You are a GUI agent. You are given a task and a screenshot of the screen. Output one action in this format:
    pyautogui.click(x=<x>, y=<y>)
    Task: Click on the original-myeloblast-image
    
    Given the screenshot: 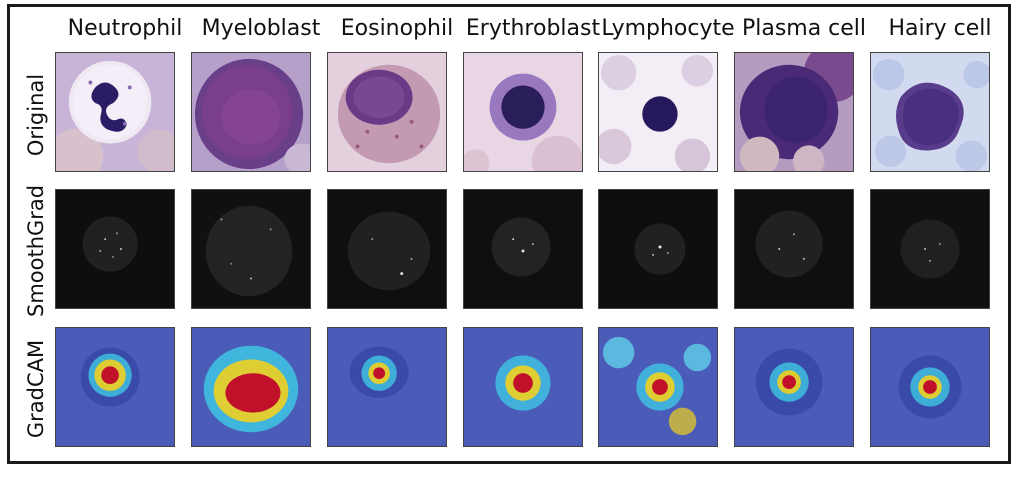 What is the action you would take?
    pyautogui.click(x=251, y=112)
    